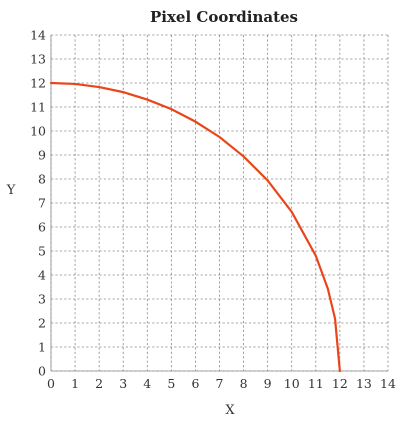 The width and height of the screenshot is (407, 422). I want to click on y-tick-label: 5, so click(42, 251).